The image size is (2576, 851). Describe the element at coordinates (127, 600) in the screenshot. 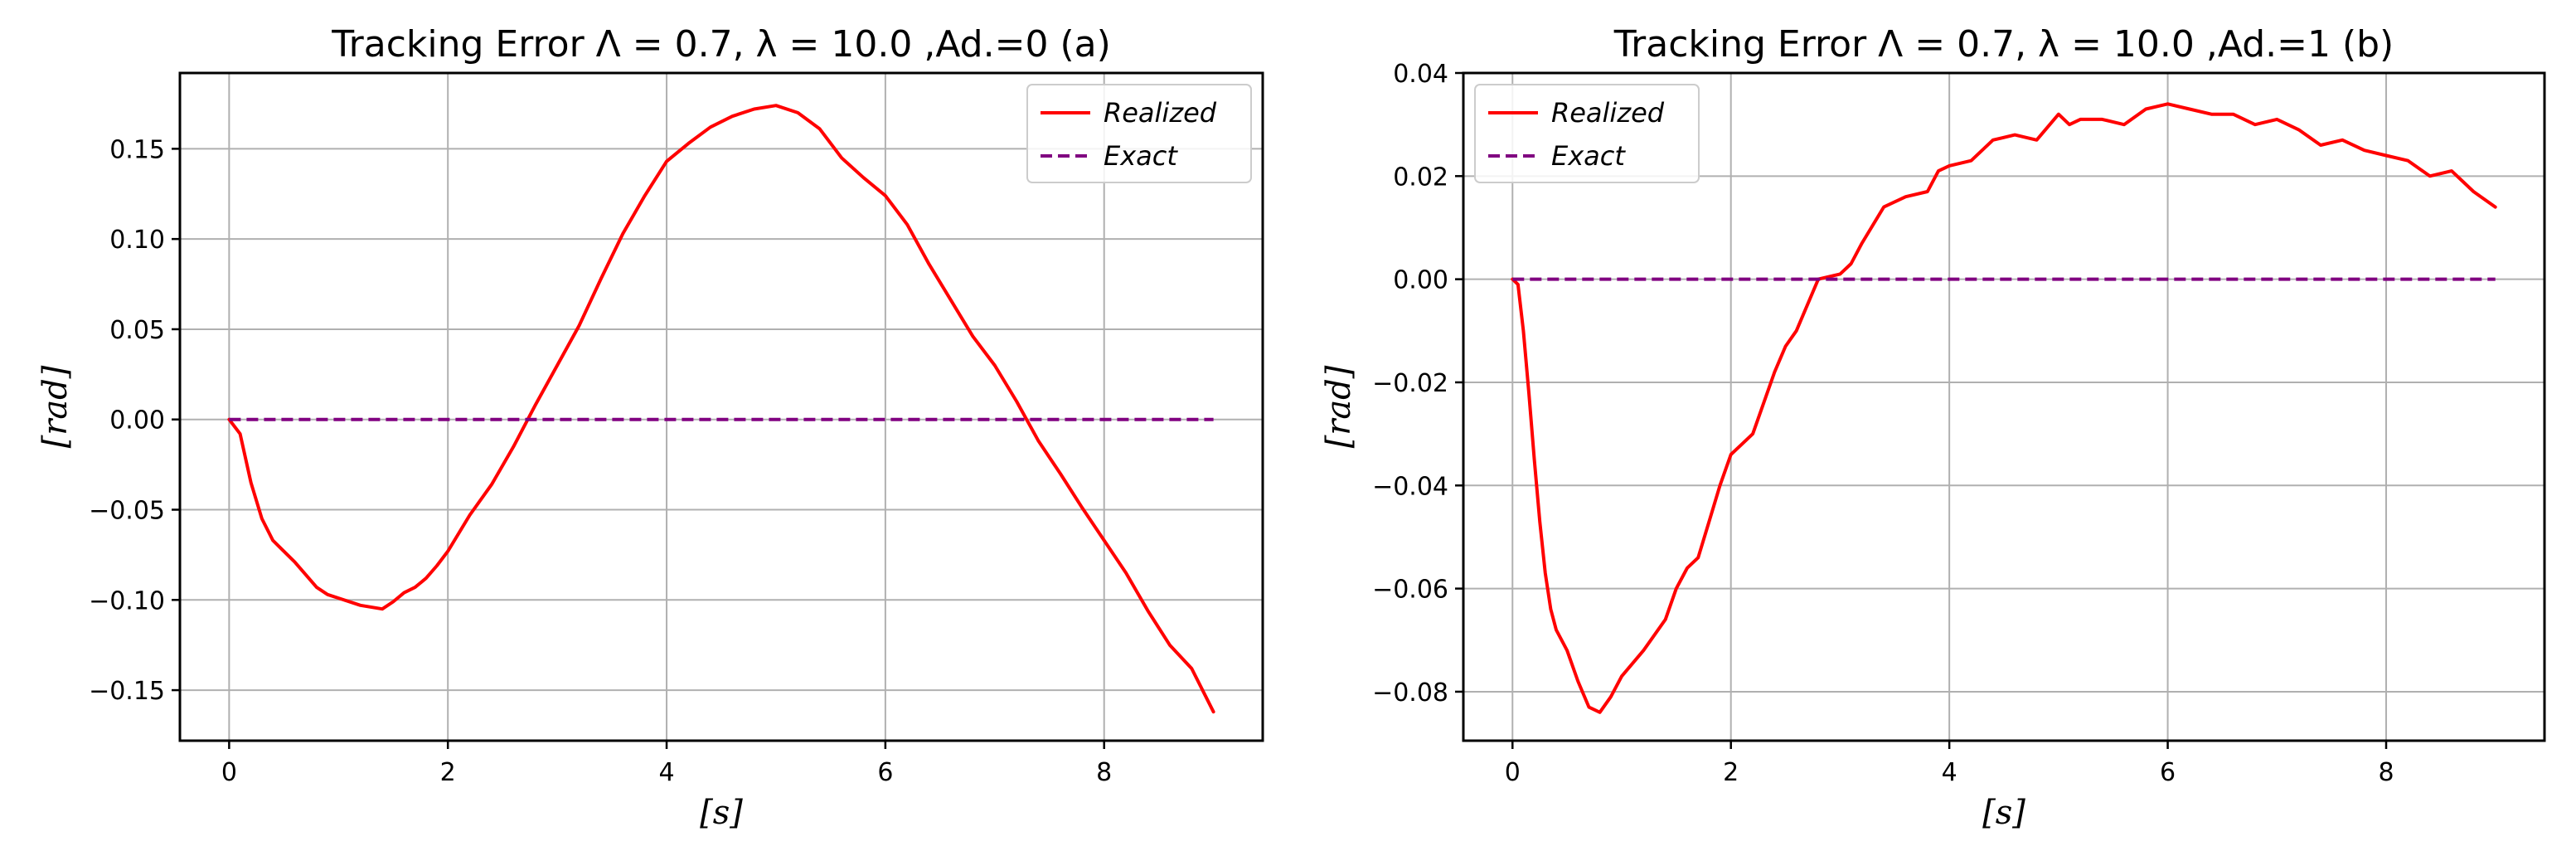

I see `y-tick-label: −0.10` at that location.